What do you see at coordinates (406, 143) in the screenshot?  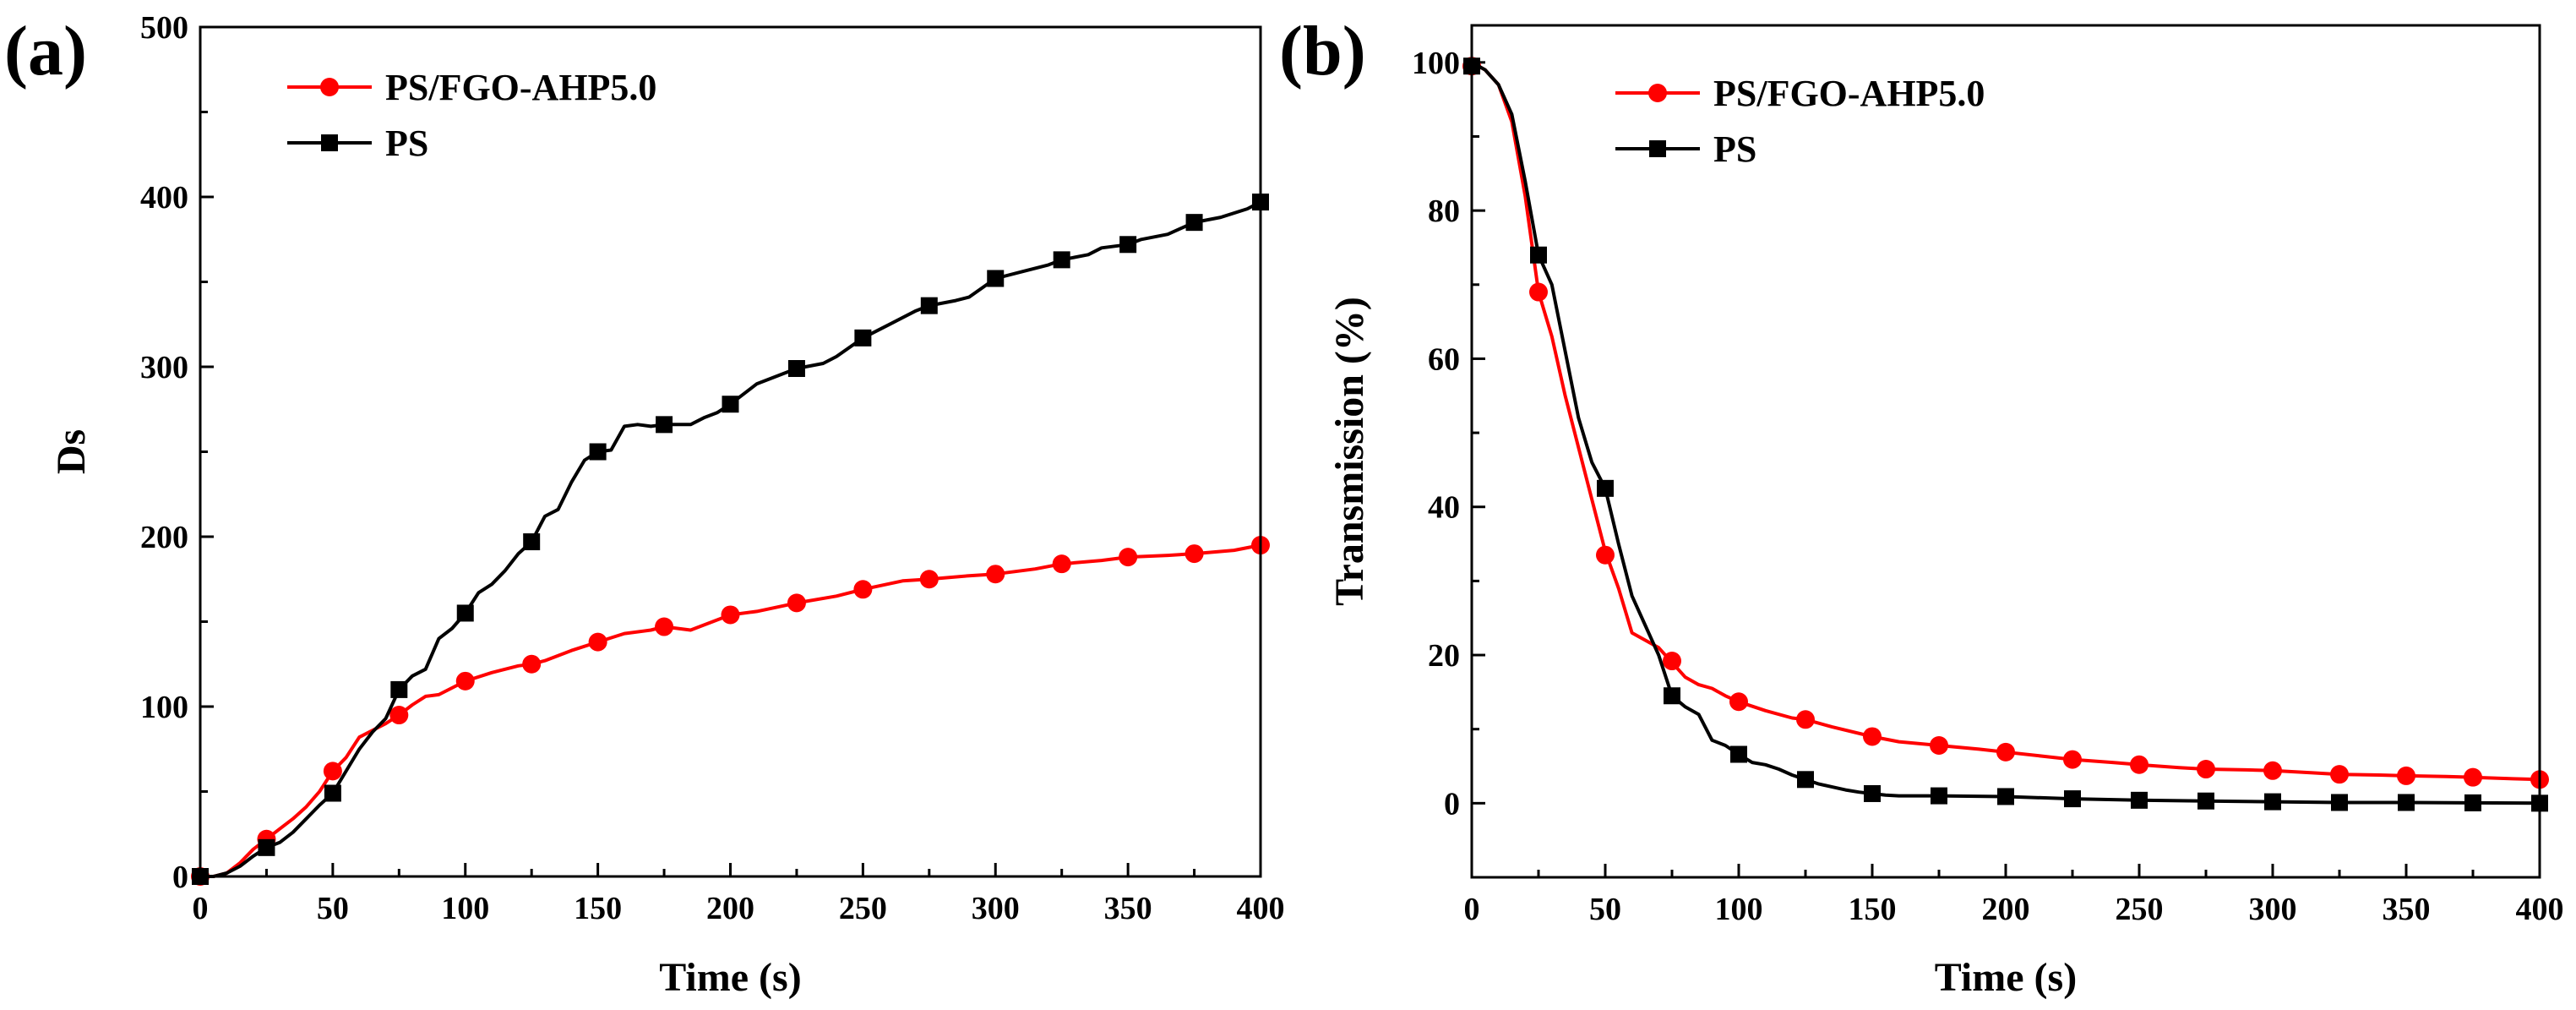 I see `panel-a-legend-label-1: PS` at bounding box center [406, 143].